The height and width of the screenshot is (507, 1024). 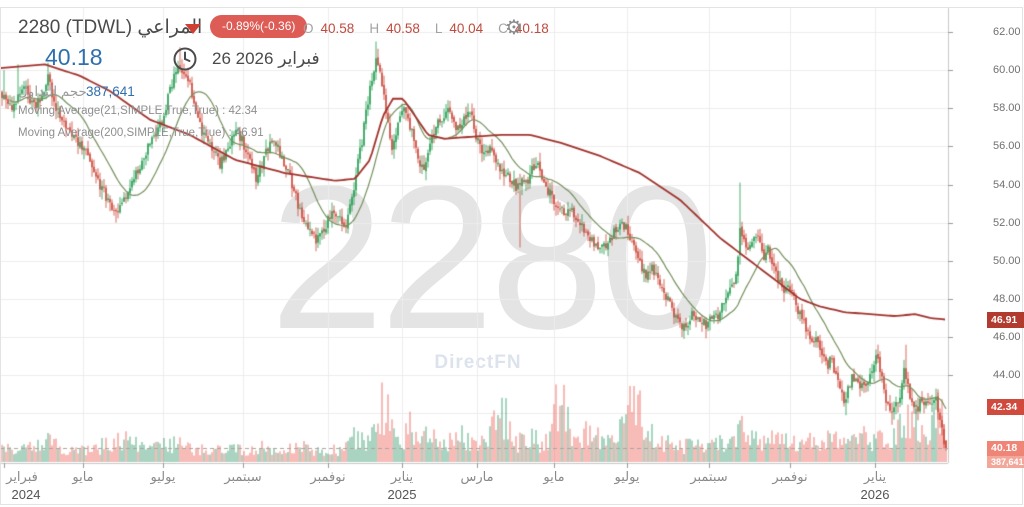 I want to click on year-axis-label: 2026, so click(x=875, y=494).